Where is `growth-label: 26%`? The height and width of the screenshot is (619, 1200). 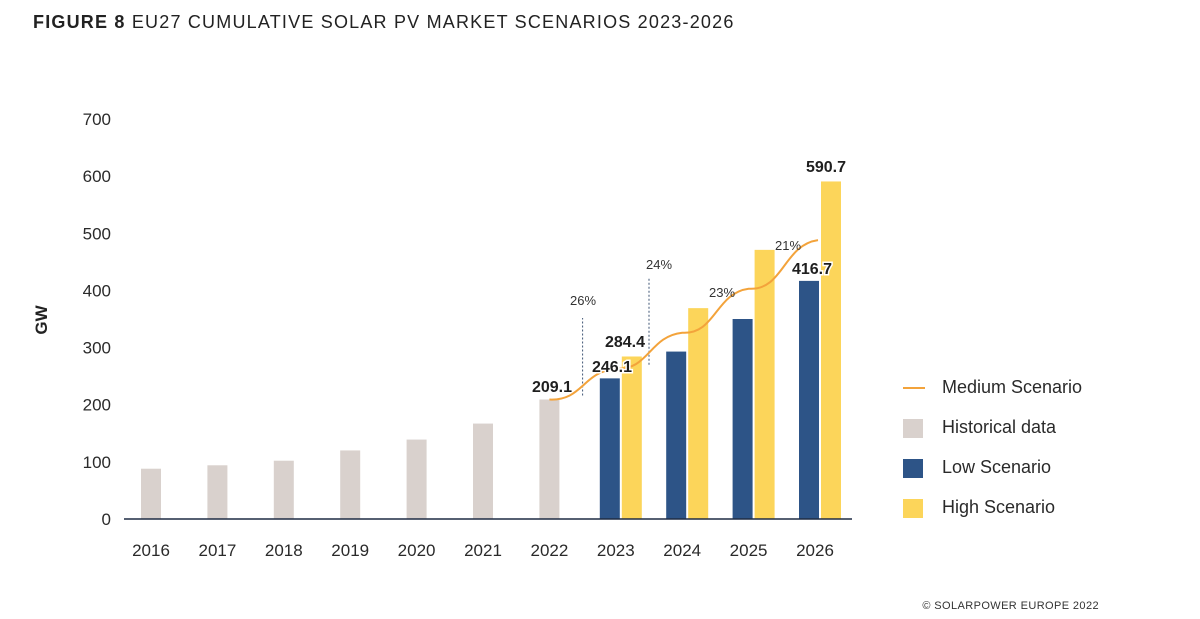
growth-label: 26% is located at coordinates (583, 300).